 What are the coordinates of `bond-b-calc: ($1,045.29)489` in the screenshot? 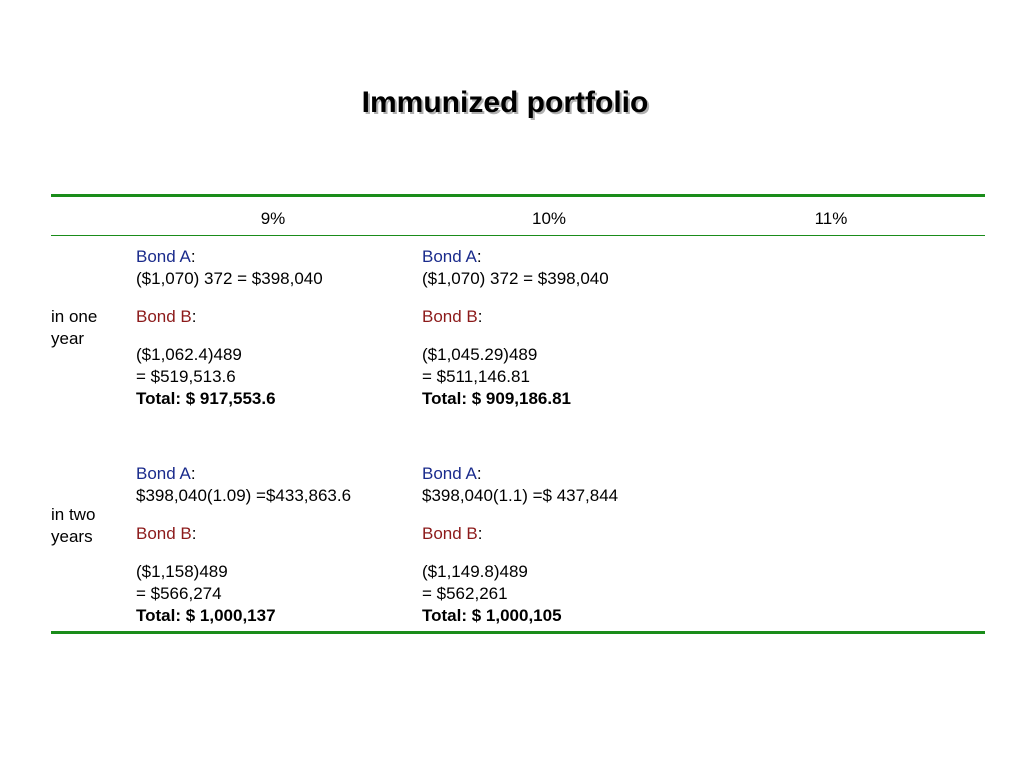 It's located at (480, 354).